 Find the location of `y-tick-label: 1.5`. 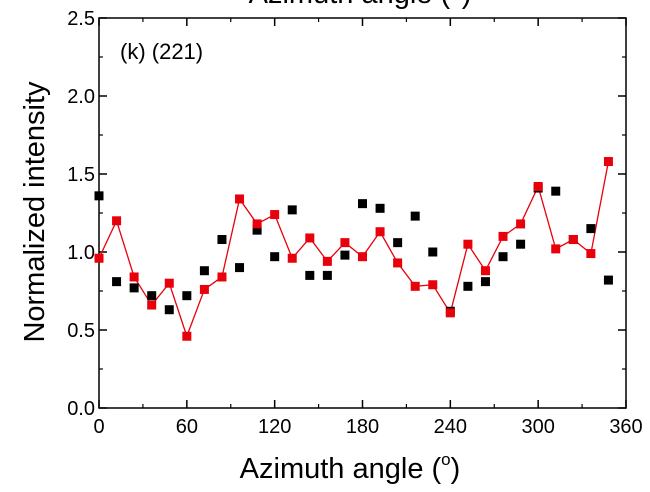

y-tick-label: 1.5 is located at coordinates (81, 175).